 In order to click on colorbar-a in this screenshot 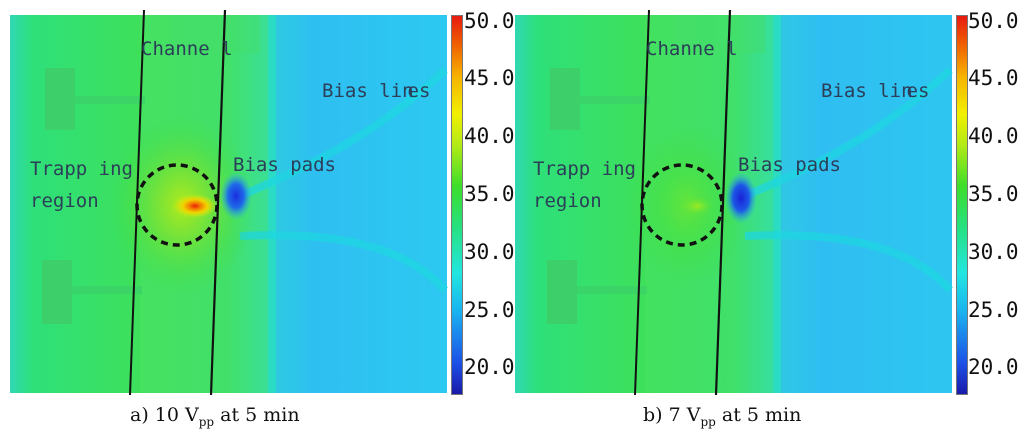, I will do `click(457, 205)`.